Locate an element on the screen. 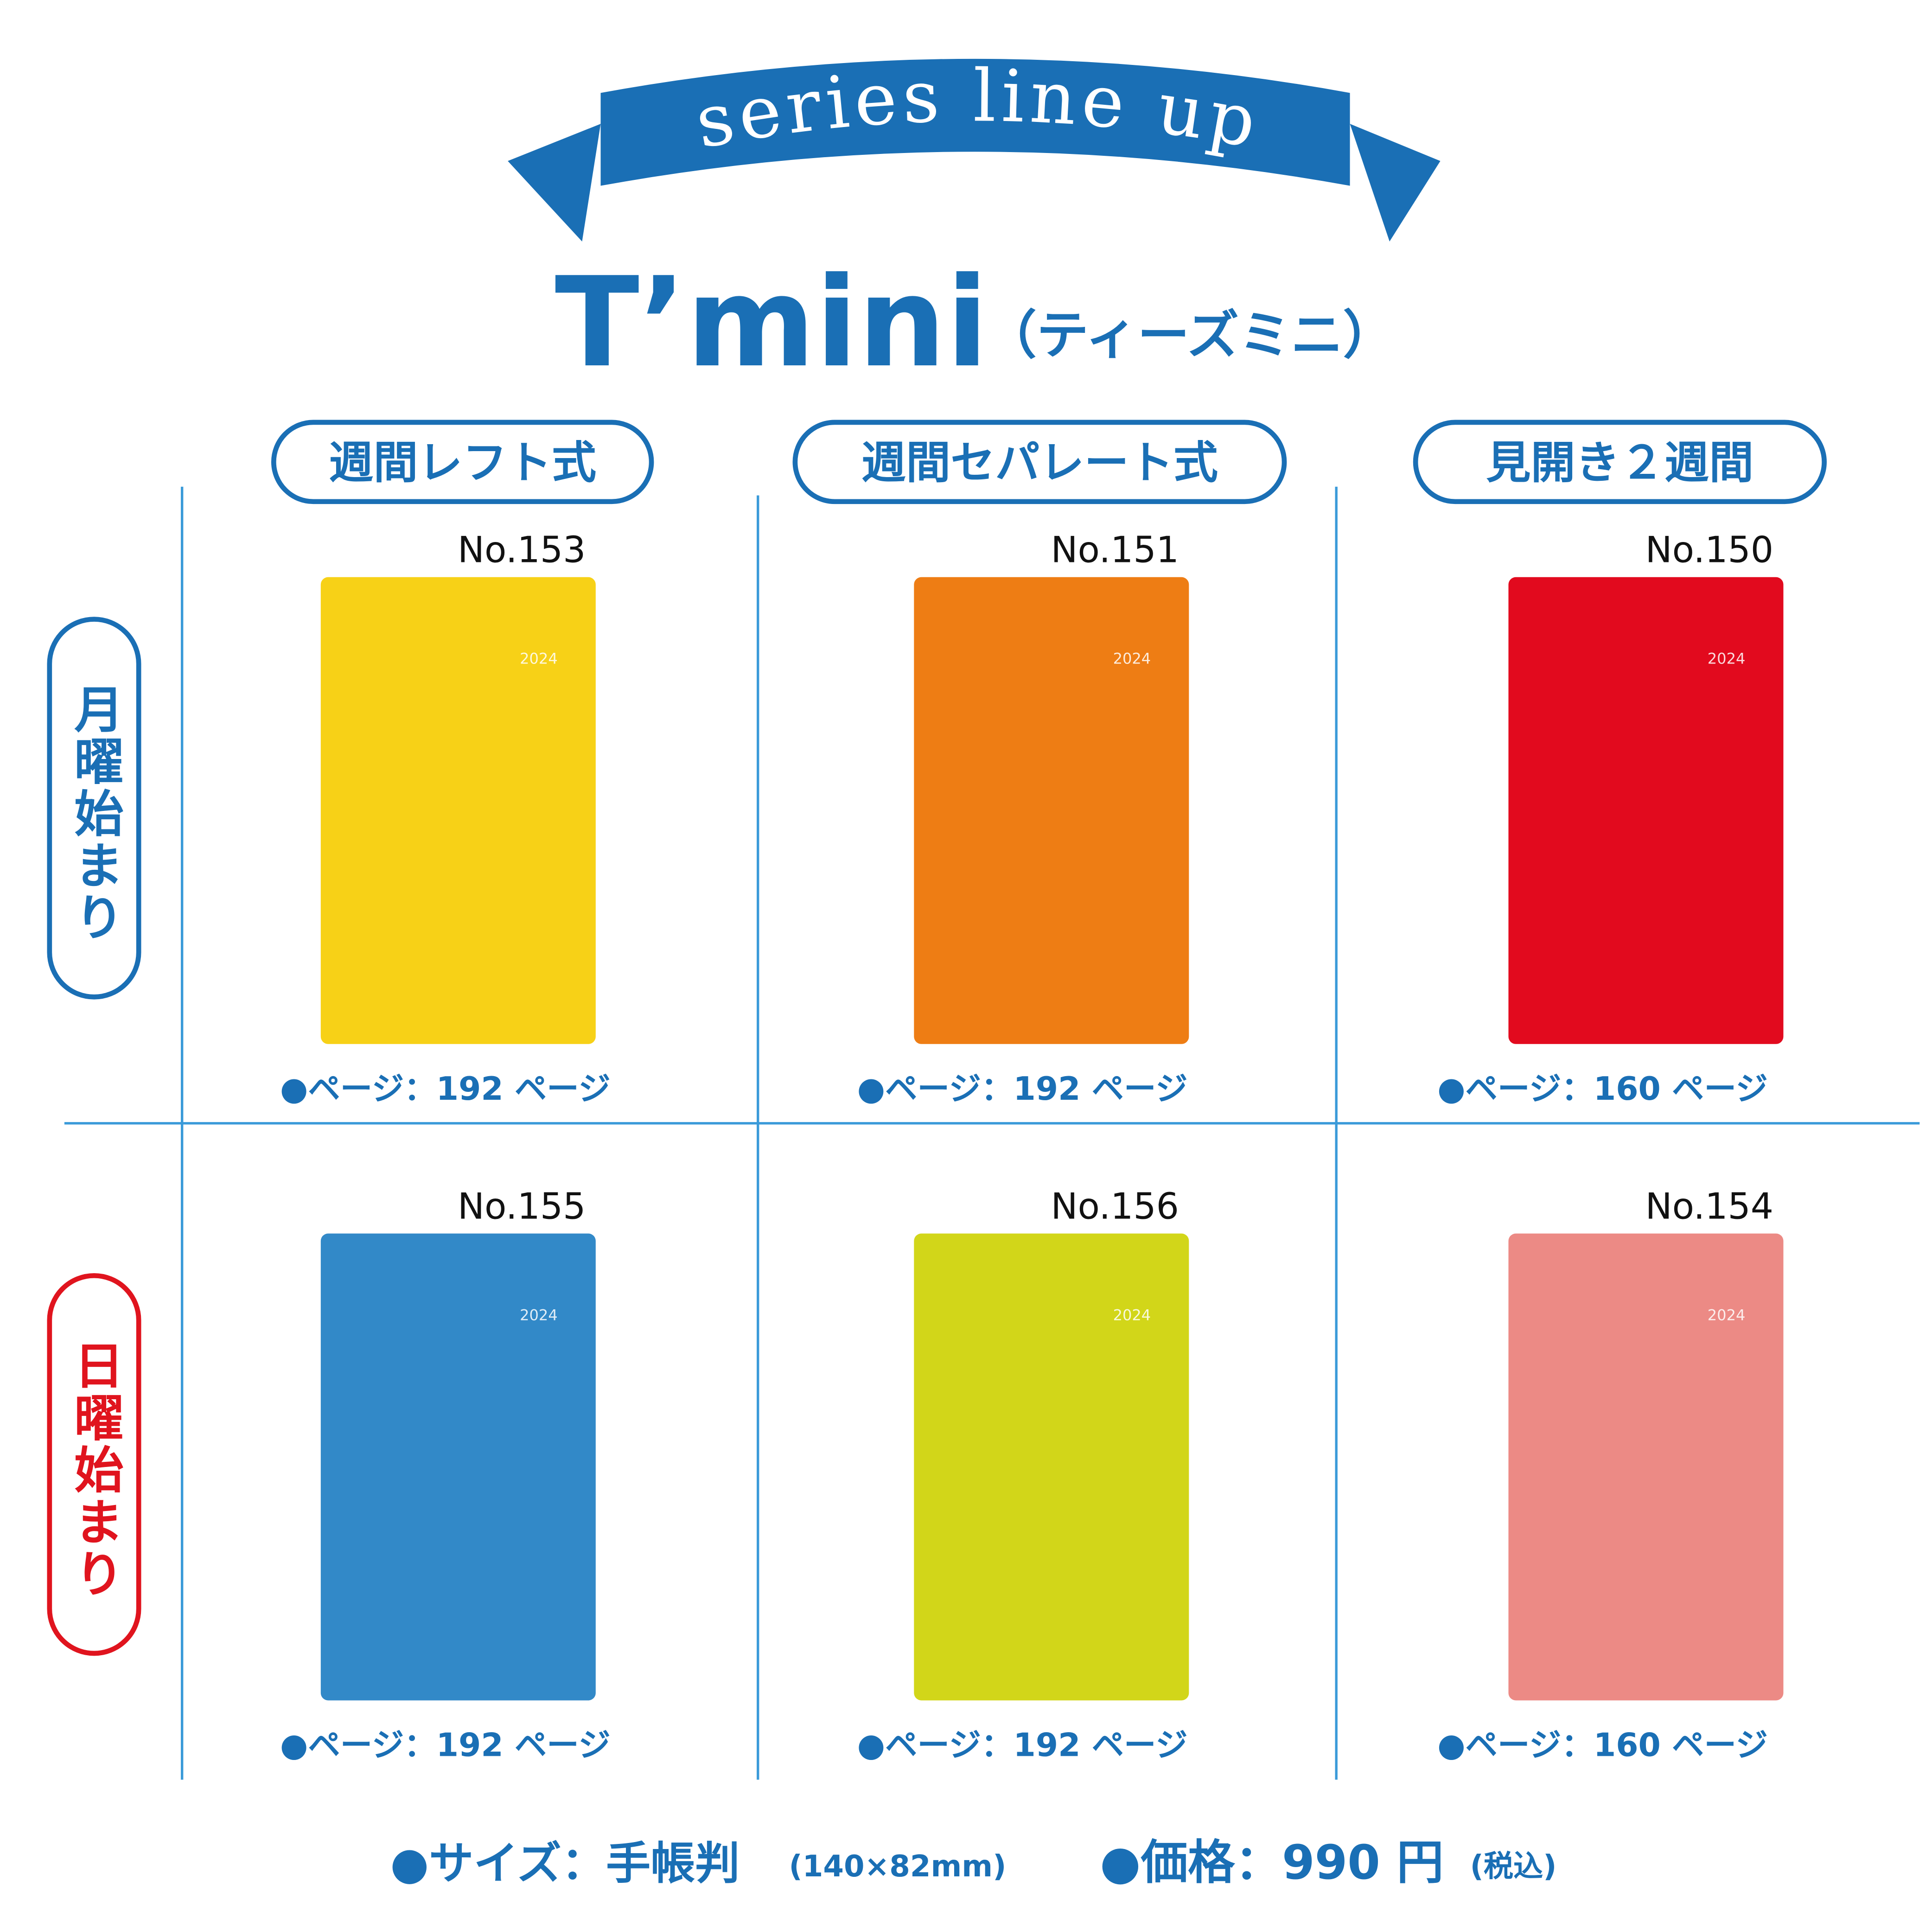 This screenshot has width=1932, height=1932. product-number: No.153 is located at coordinates (522, 550).